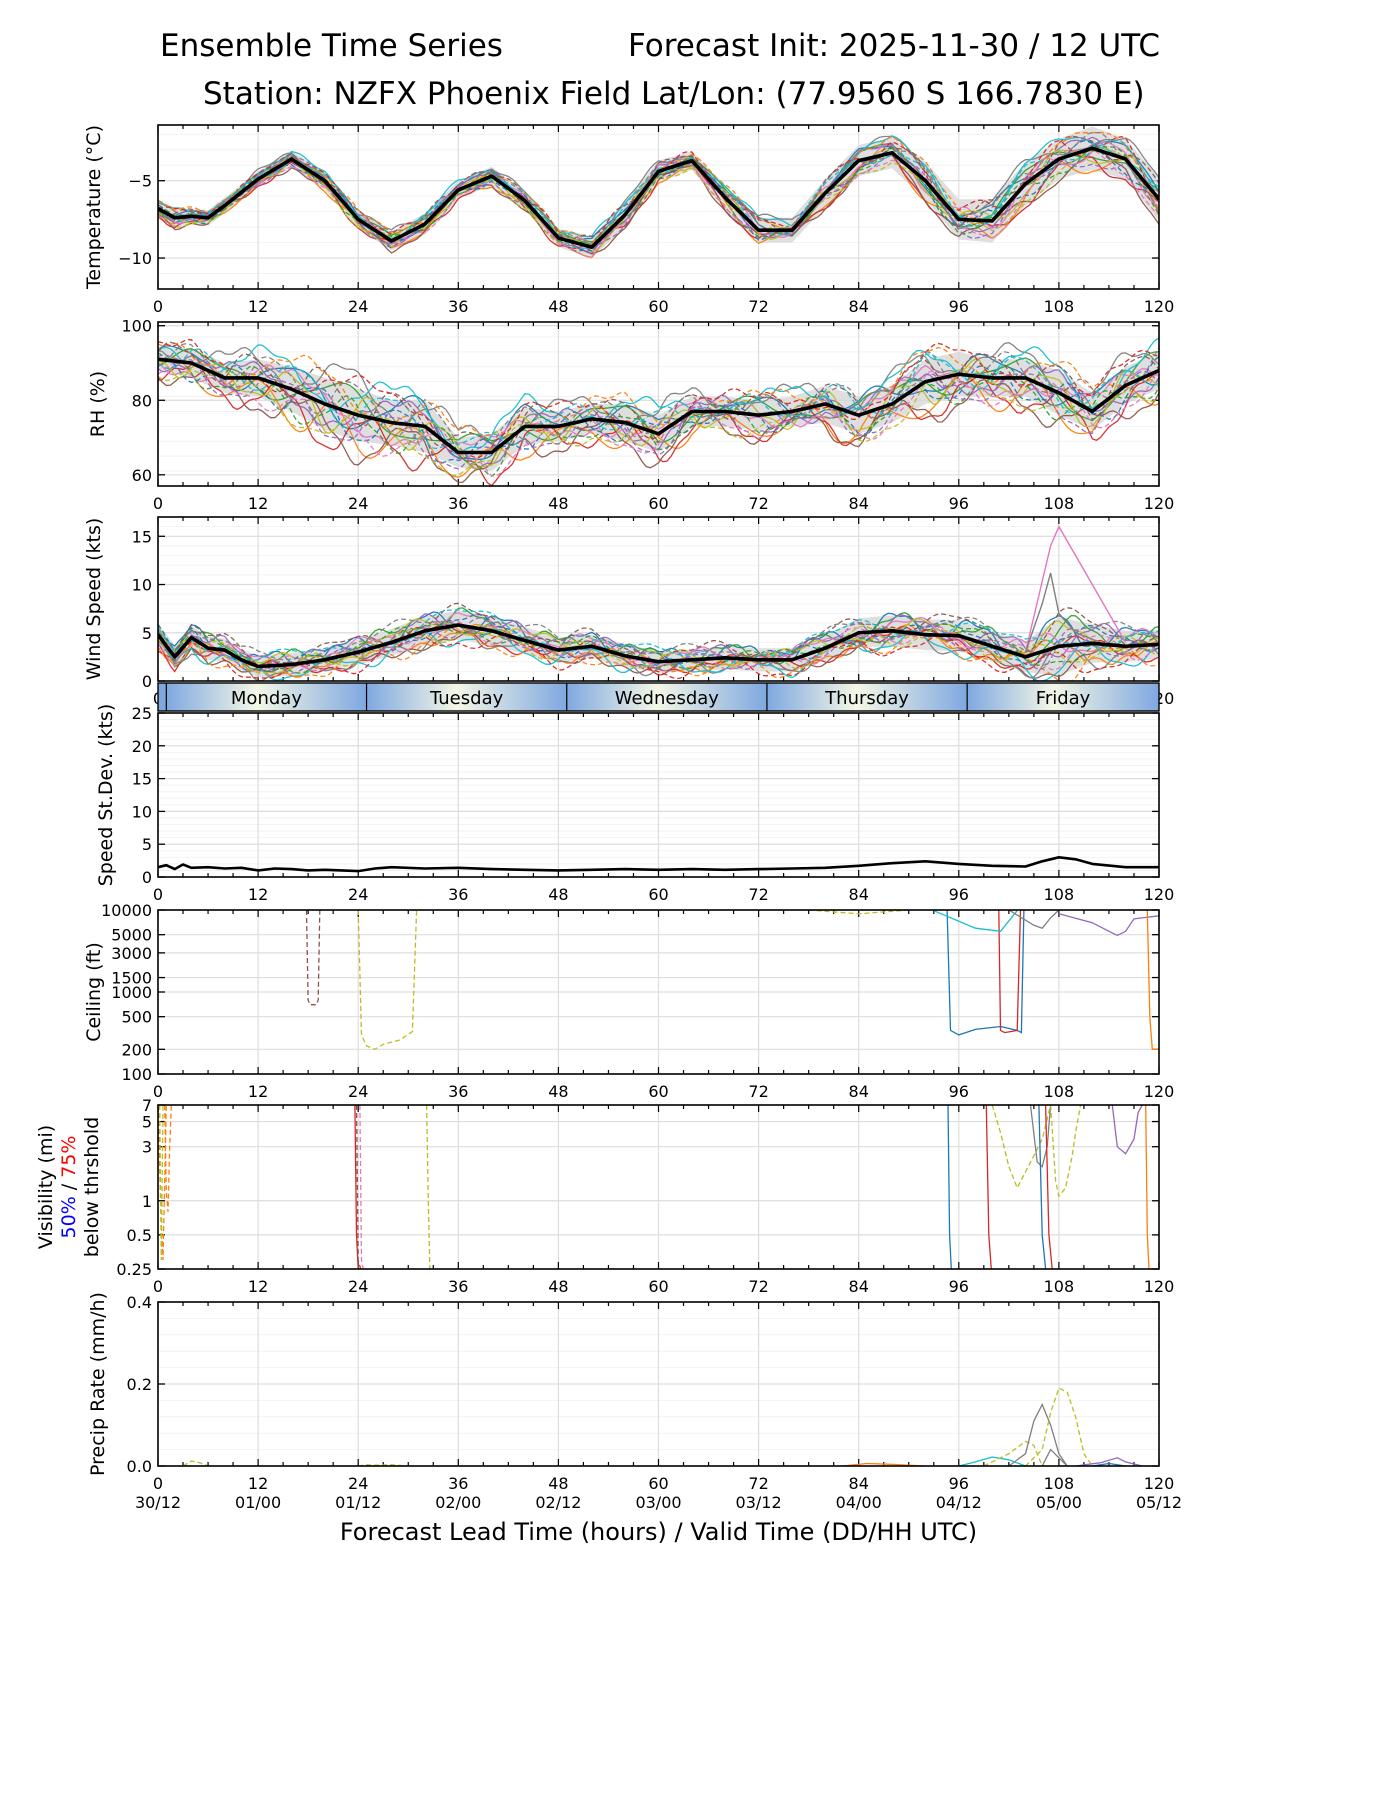 The image size is (1400, 1800). I want to click on y-tick-label: 0.25, so click(134, 1269).